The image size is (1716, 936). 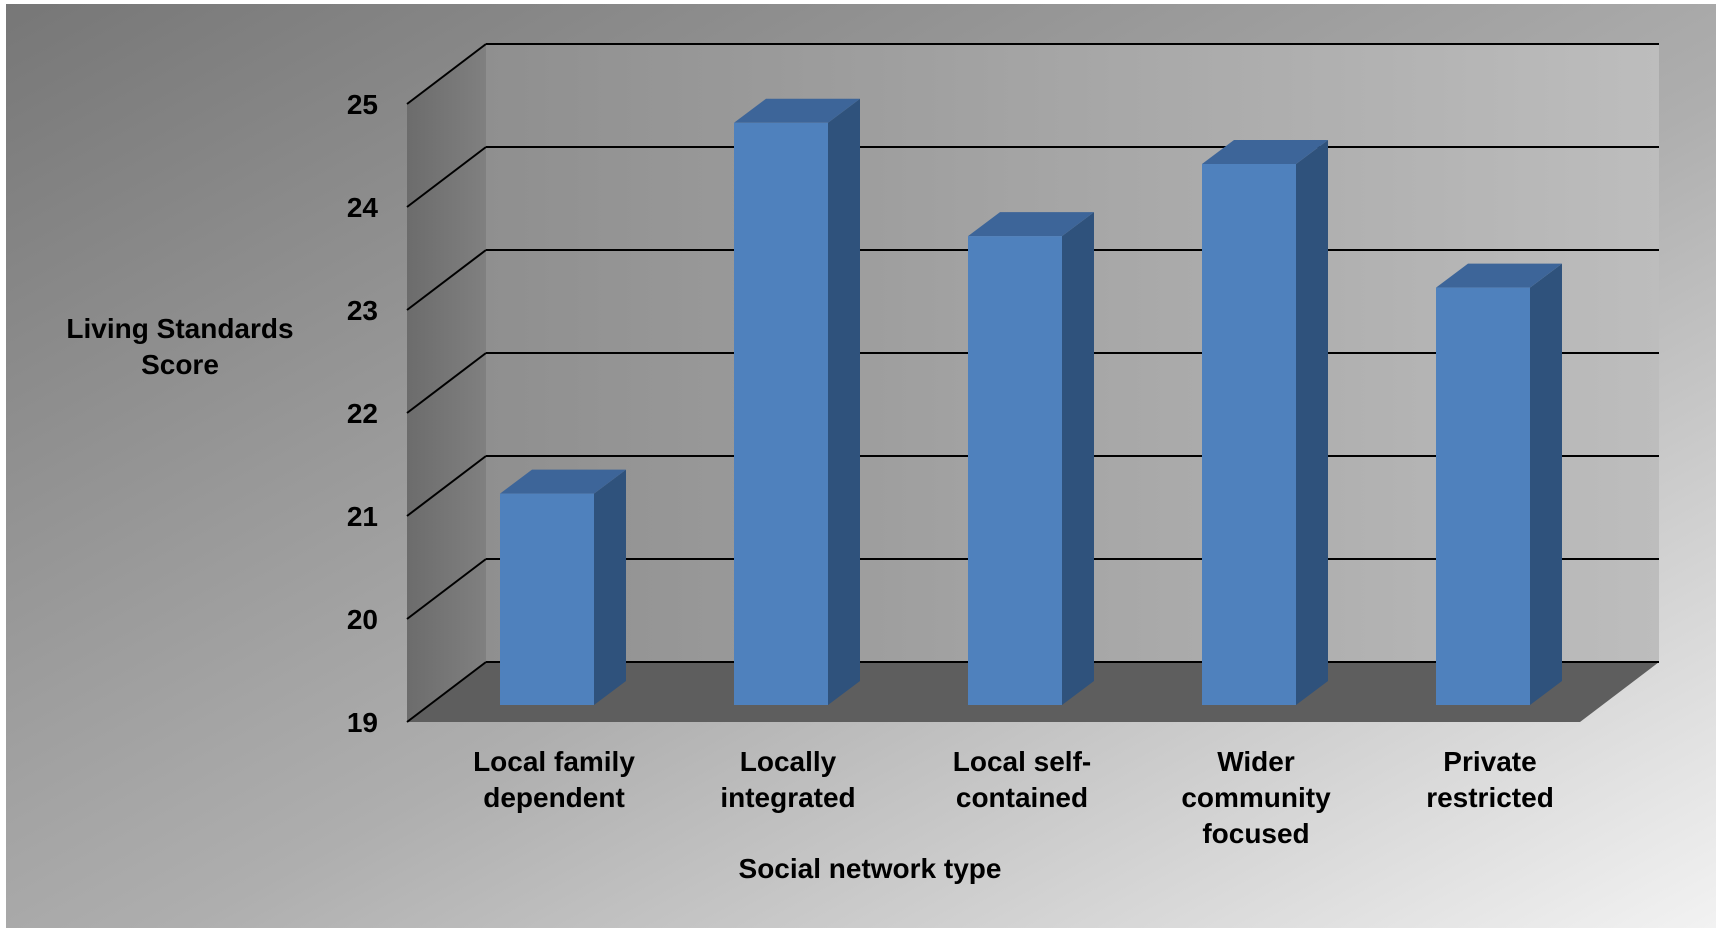 What do you see at coordinates (1255, 833) in the screenshot?
I see `x-tick-label-line: focused` at bounding box center [1255, 833].